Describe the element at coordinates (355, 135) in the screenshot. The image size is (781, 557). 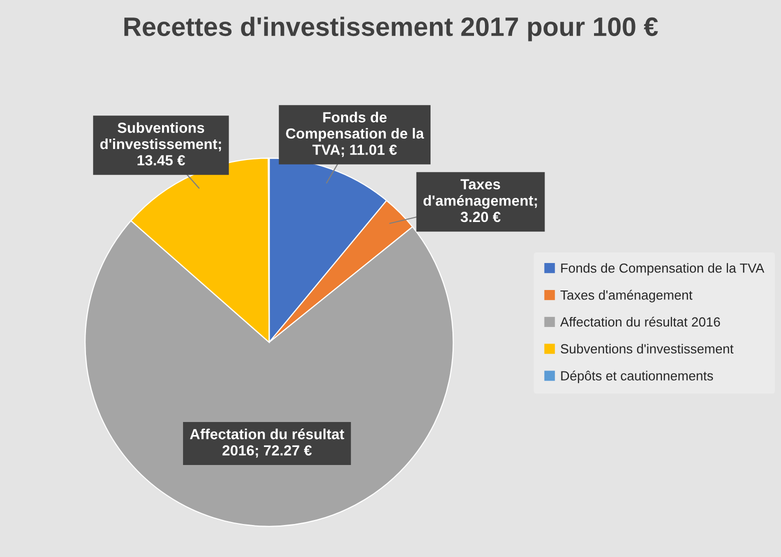
I see `data-label: Fonds de Compensation de la TVA; 11.01 €` at that location.